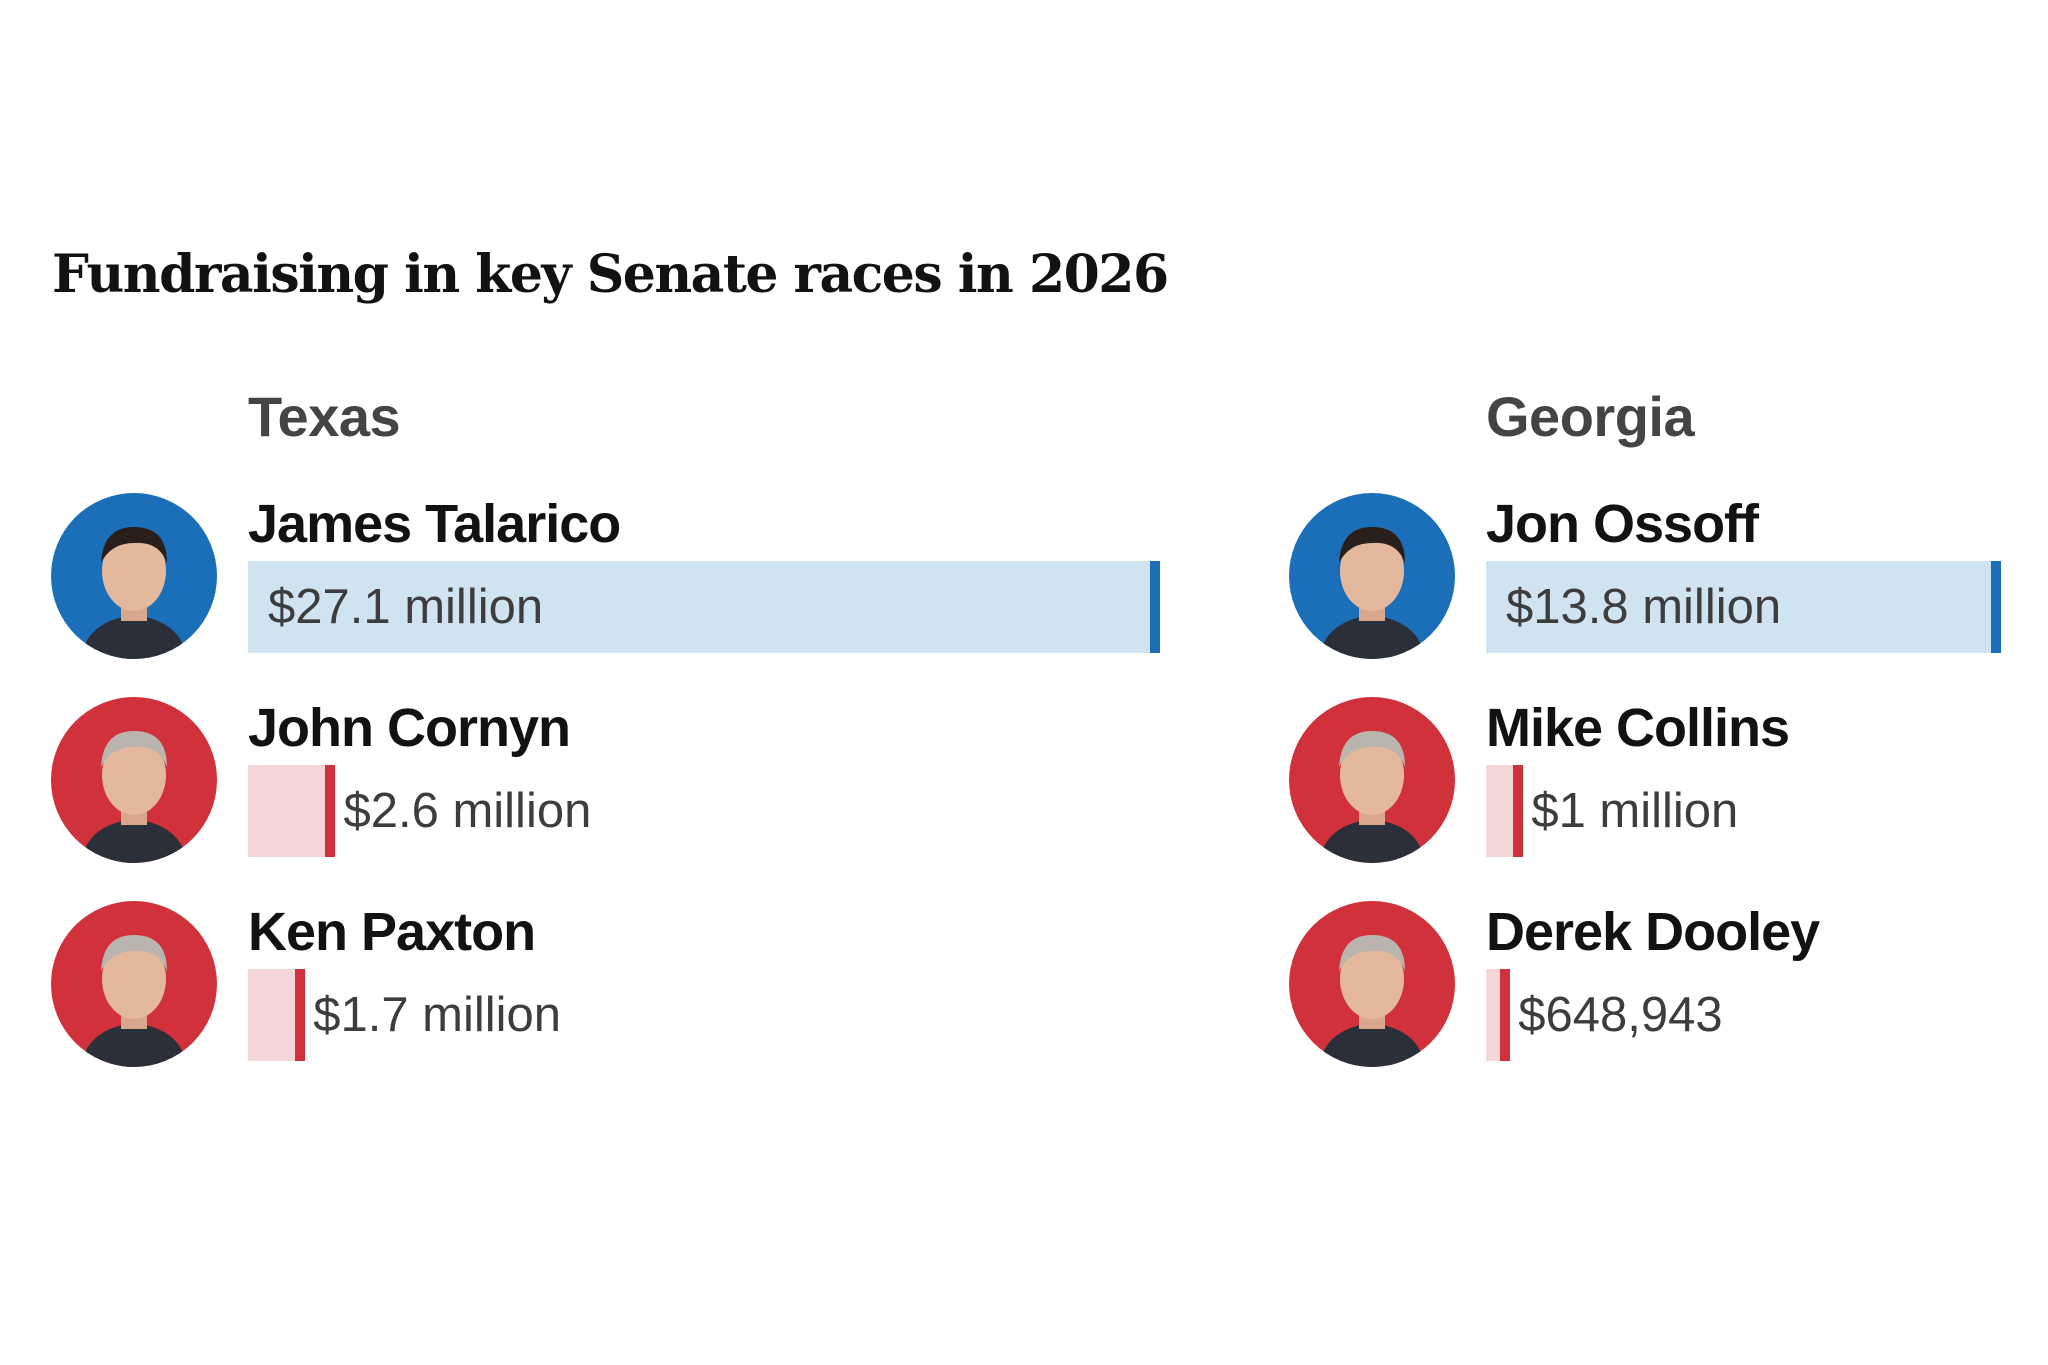  What do you see at coordinates (467, 811) in the screenshot?
I see `value-label: $2.6 million` at bounding box center [467, 811].